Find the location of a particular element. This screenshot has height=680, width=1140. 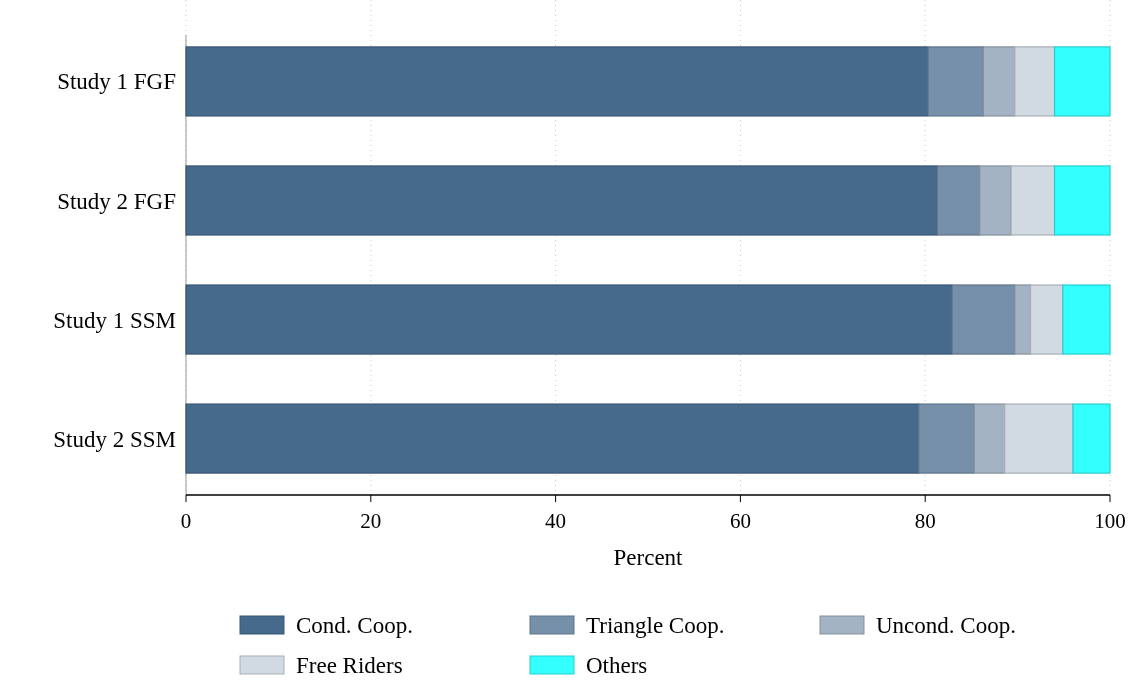

legend-label: Triangle Coop. is located at coordinates (655, 626).